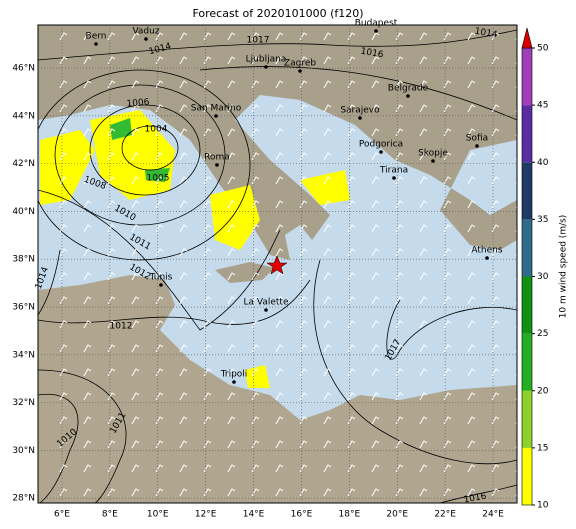 Image resolution: width=576 pixels, height=529 pixels. What do you see at coordinates (543, 163) in the screenshot?
I see `colorbar-tick-label: 40` at bounding box center [543, 163].